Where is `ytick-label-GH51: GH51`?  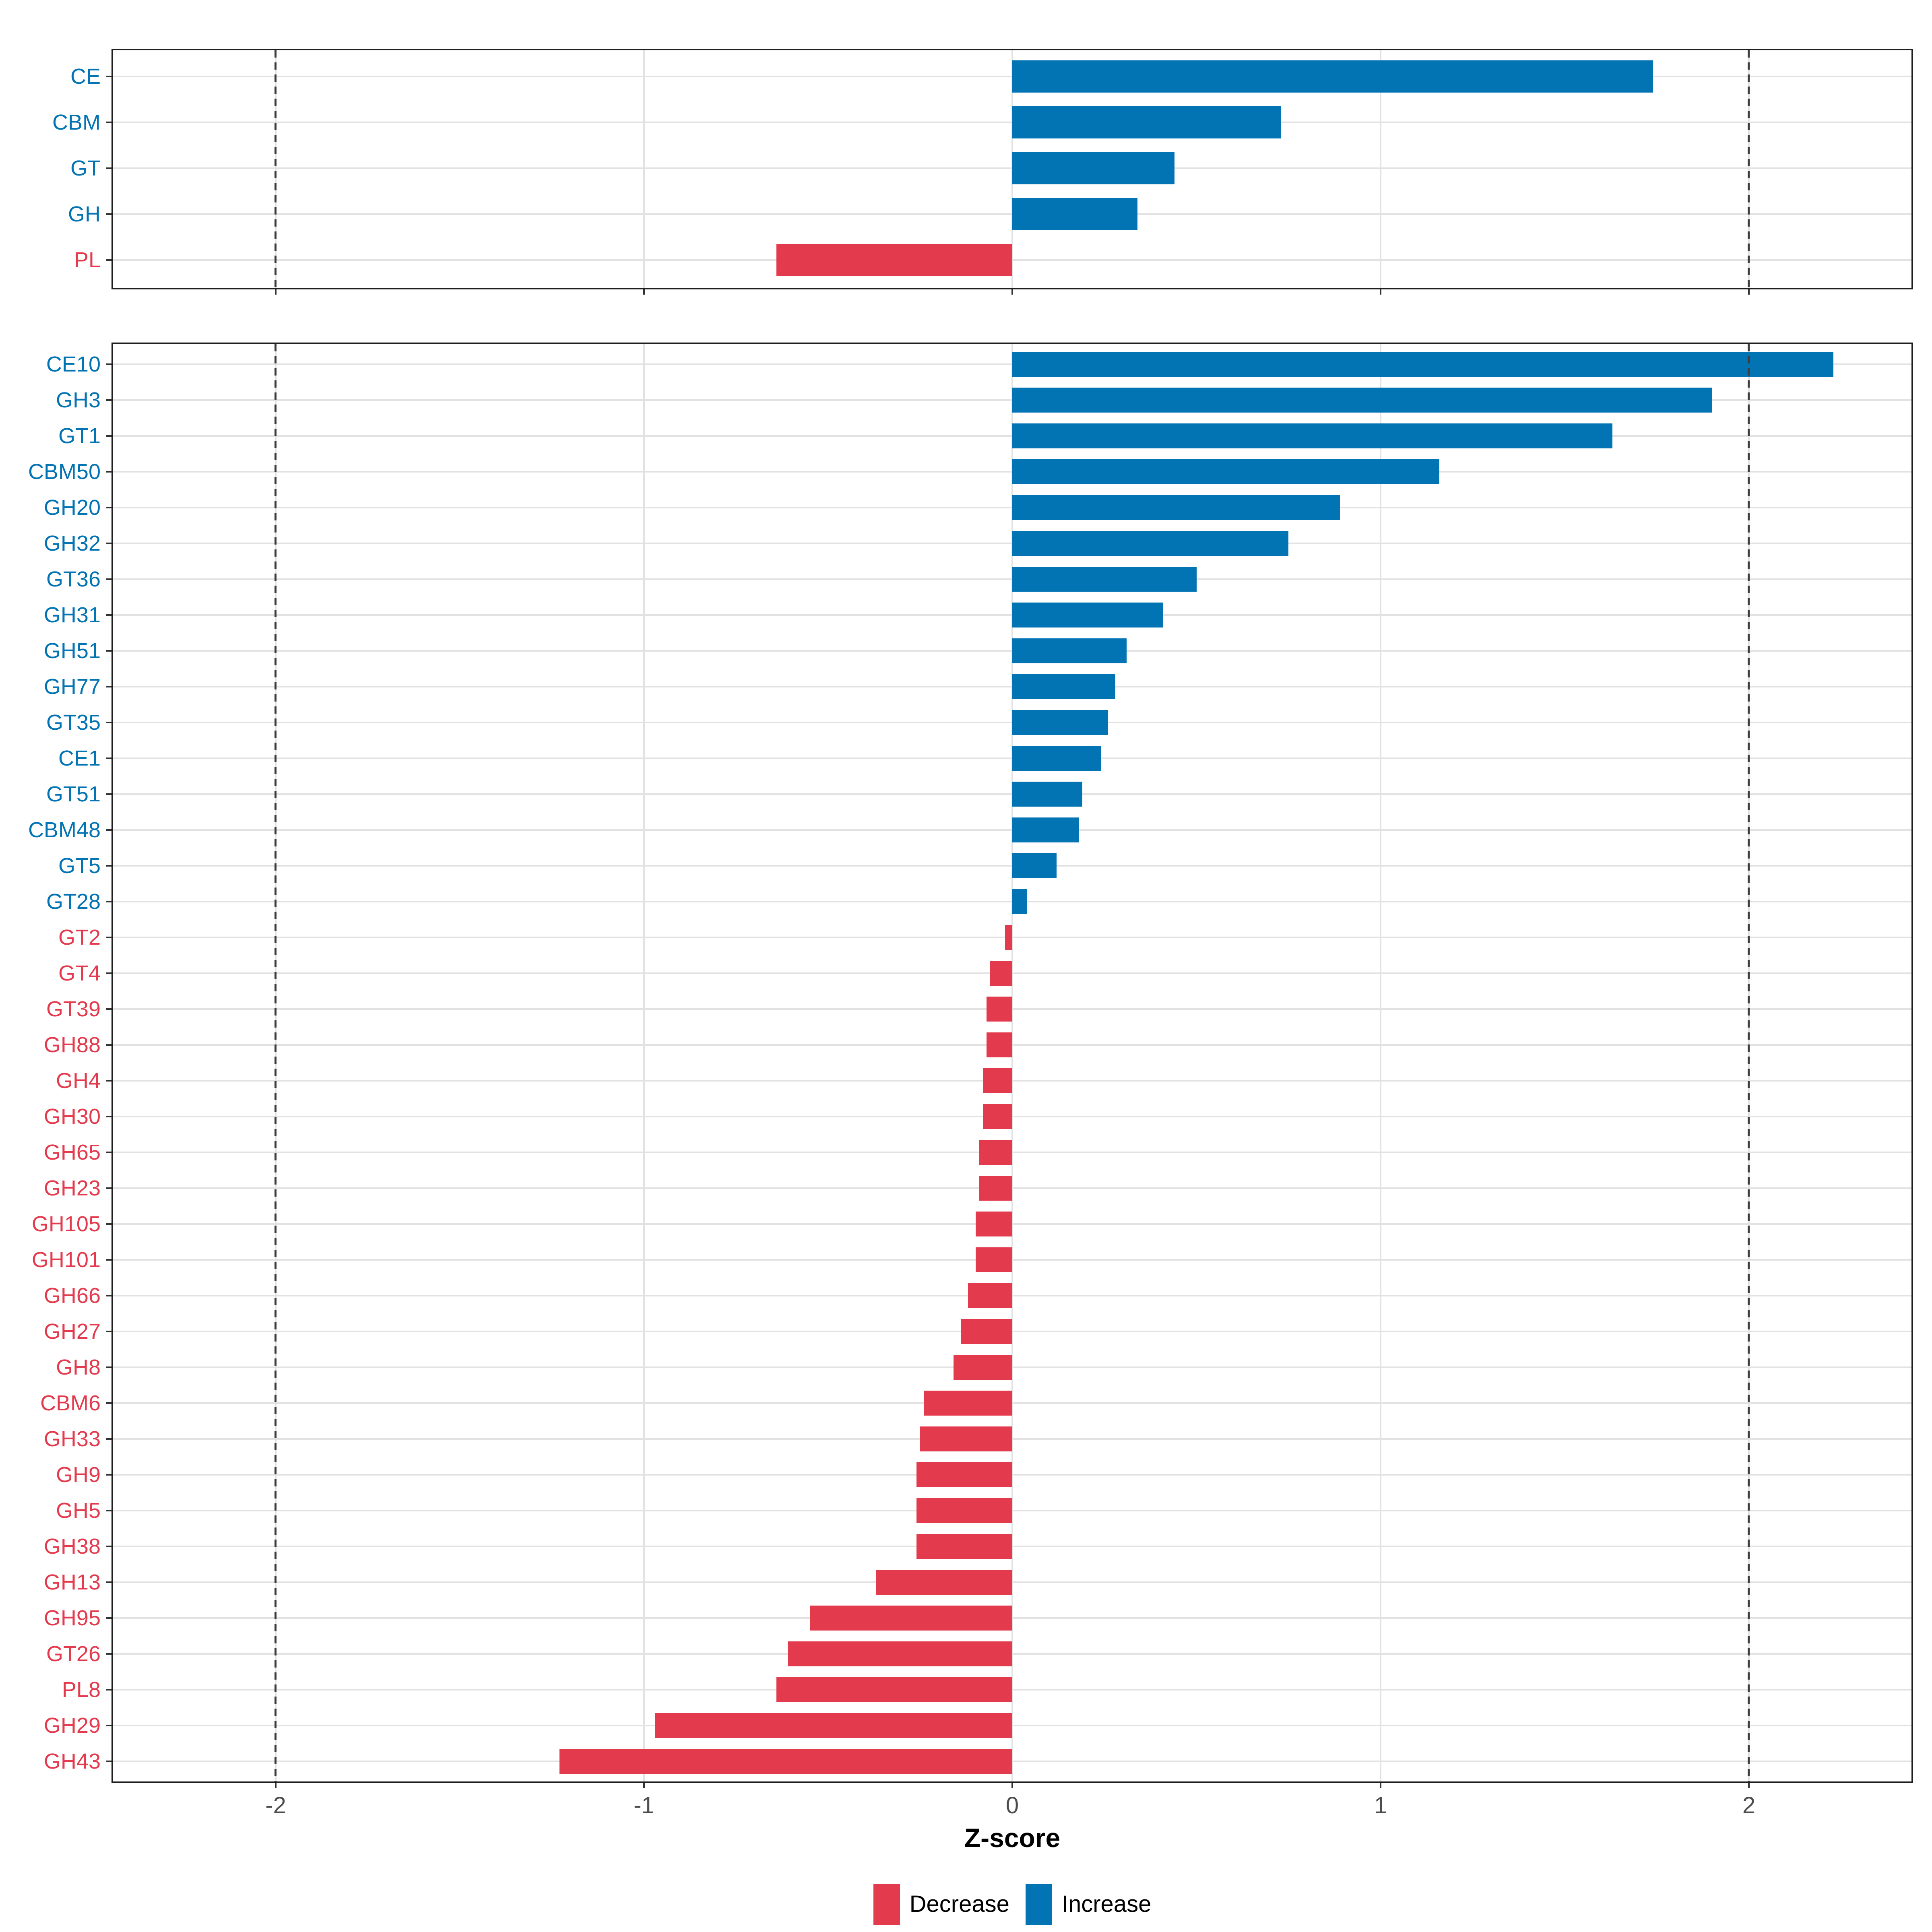
ytick-label-GH51: GH51 is located at coordinates (72, 651).